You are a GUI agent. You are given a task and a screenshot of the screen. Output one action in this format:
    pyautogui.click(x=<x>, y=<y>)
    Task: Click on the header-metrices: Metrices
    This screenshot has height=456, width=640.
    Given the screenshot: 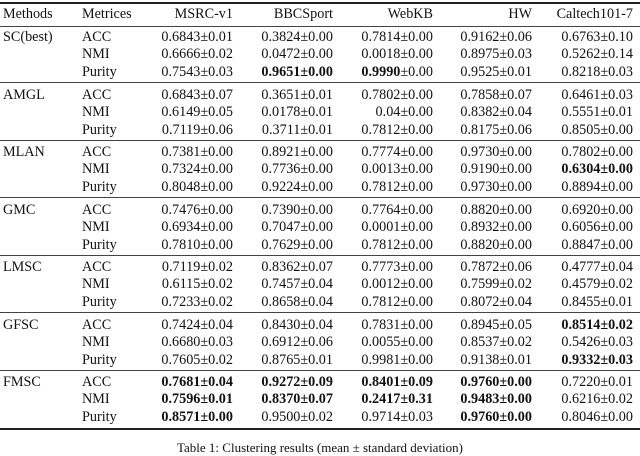 What is the action you would take?
    pyautogui.click(x=107, y=14)
    